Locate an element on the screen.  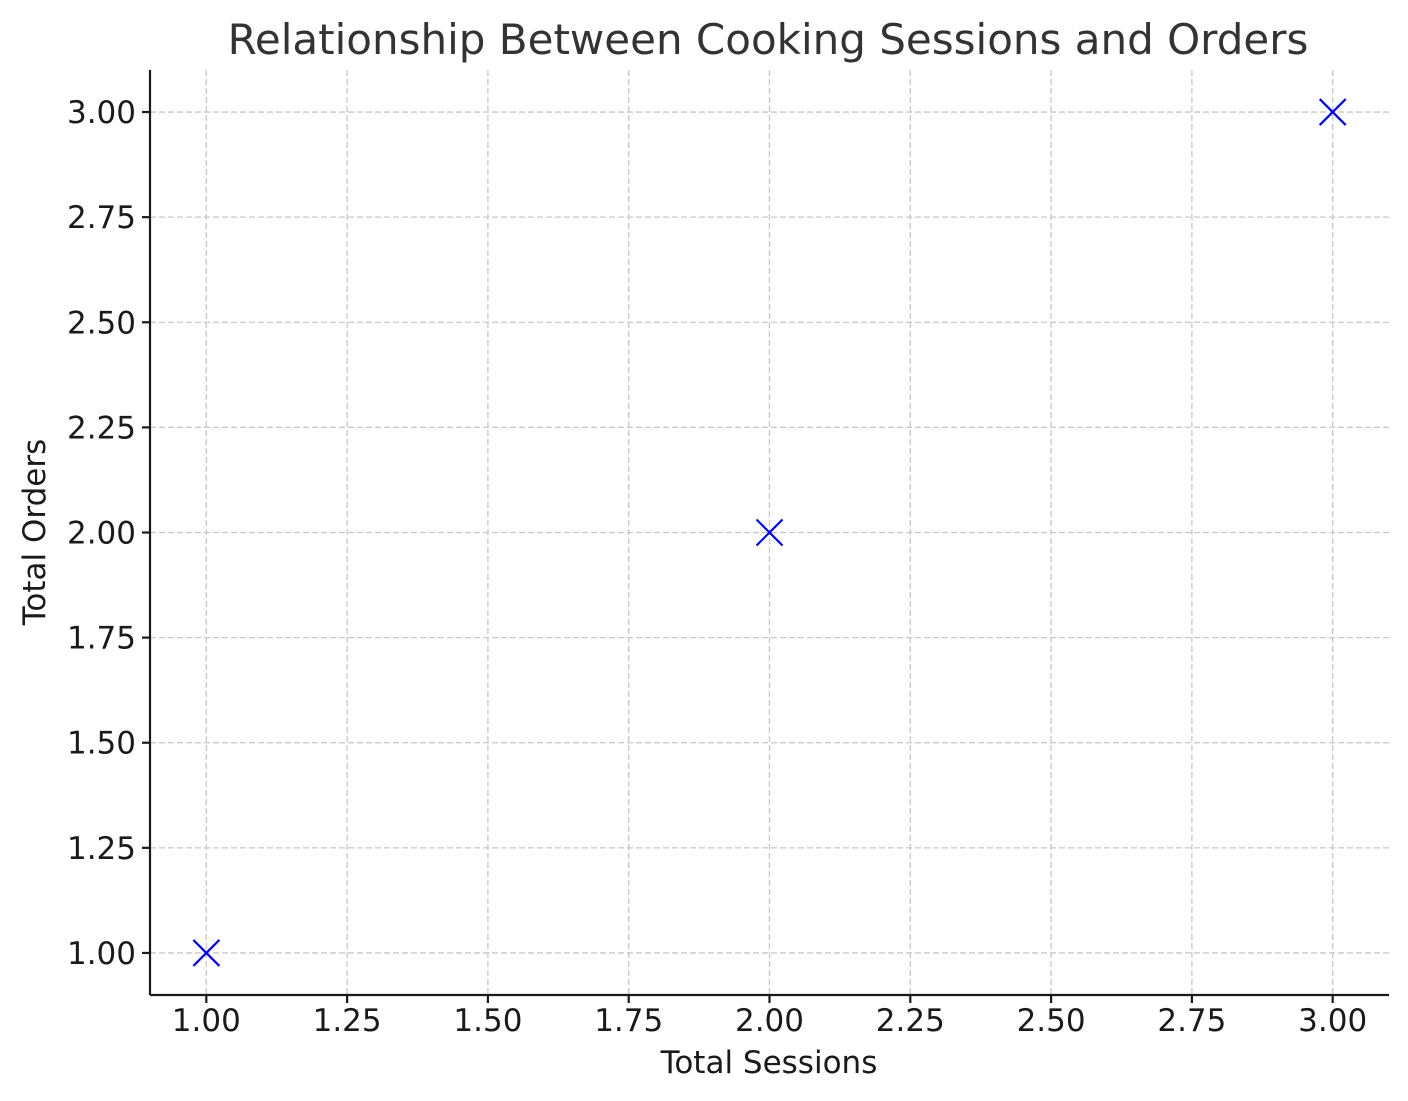
y-tick-label: 2.00 is located at coordinates (101, 534).